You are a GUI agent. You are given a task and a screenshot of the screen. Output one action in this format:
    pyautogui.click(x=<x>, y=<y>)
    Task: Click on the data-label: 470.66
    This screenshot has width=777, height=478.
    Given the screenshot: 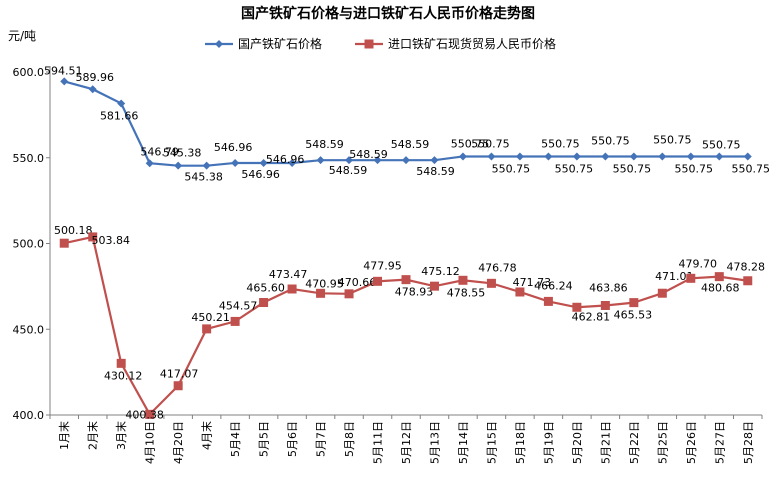 What is the action you would take?
    pyautogui.click(x=357, y=282)
    